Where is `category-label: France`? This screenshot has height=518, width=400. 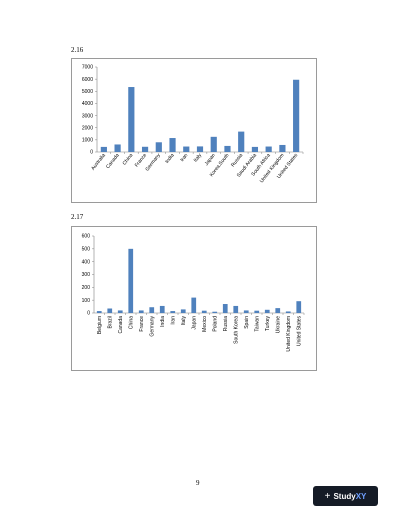
category-label: France is located at coordinates (142, 324).